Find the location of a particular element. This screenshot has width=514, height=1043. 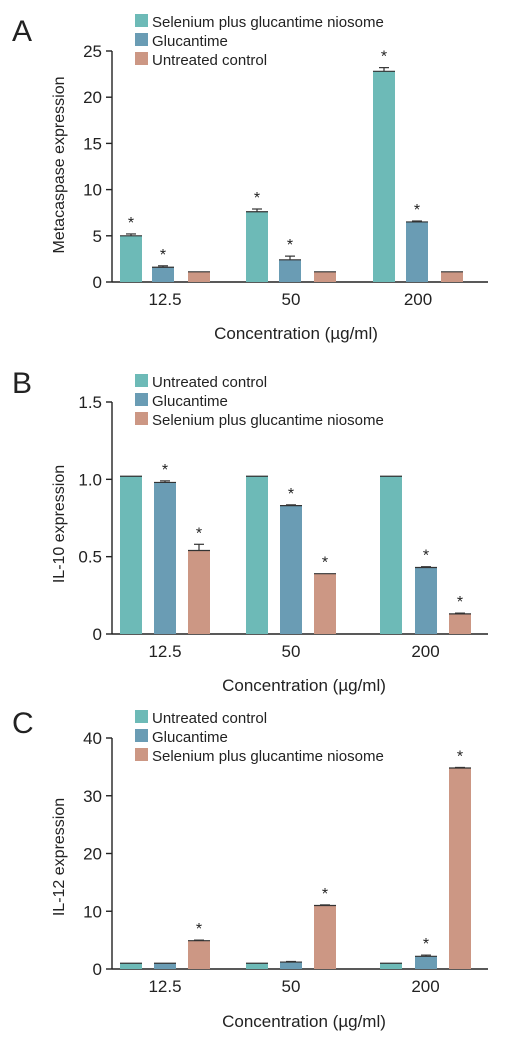

panel-c-y-tick-label: 40 is located at coordinates (92, 738).